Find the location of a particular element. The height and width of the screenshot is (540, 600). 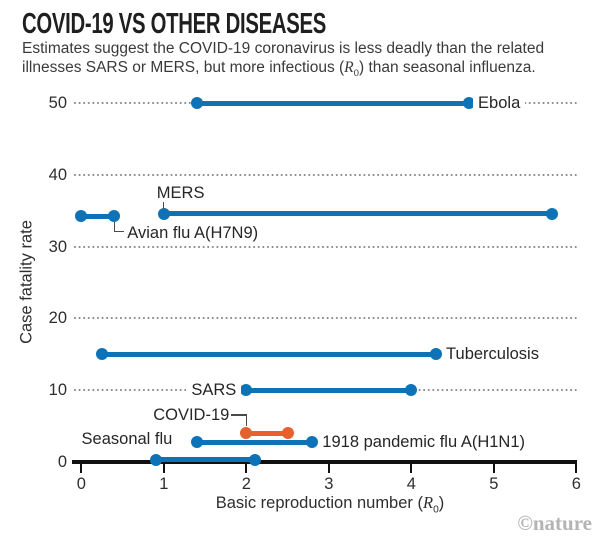

series-label-seasonal-flu: Seasonal flu is located at coordinates (127, 438).